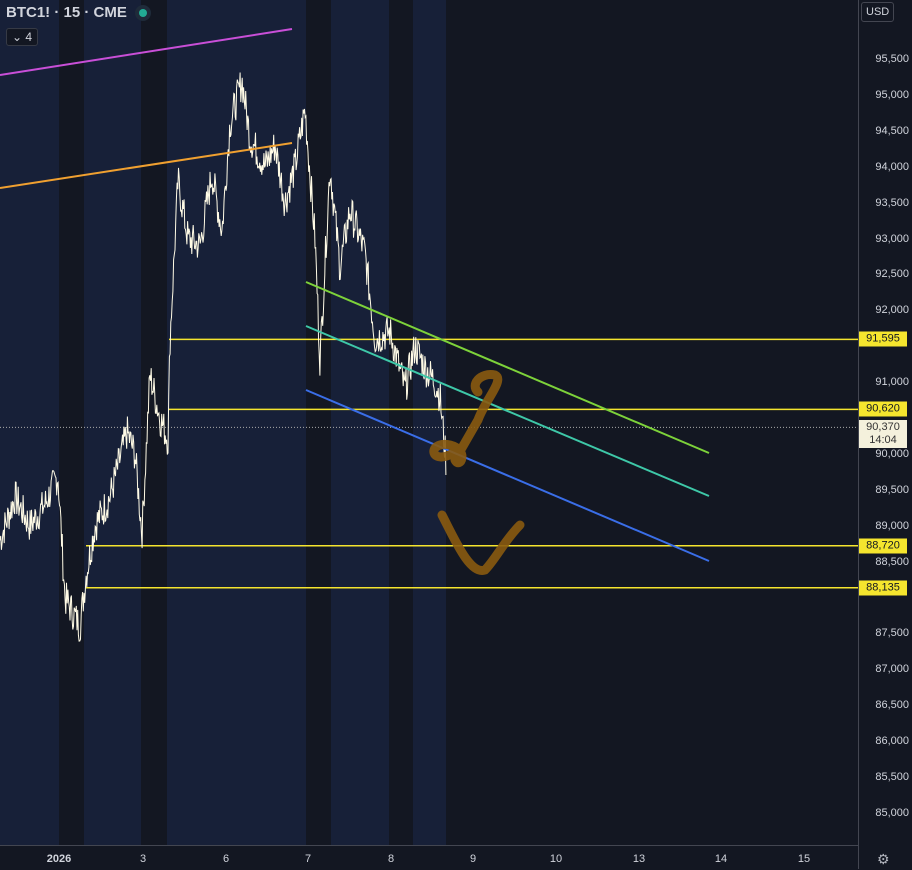 The height and width of the screenshot is (870, 912). Describe the element at coordinates (473, 859) in the screenshot. I see `time-tick: 9` at that location.